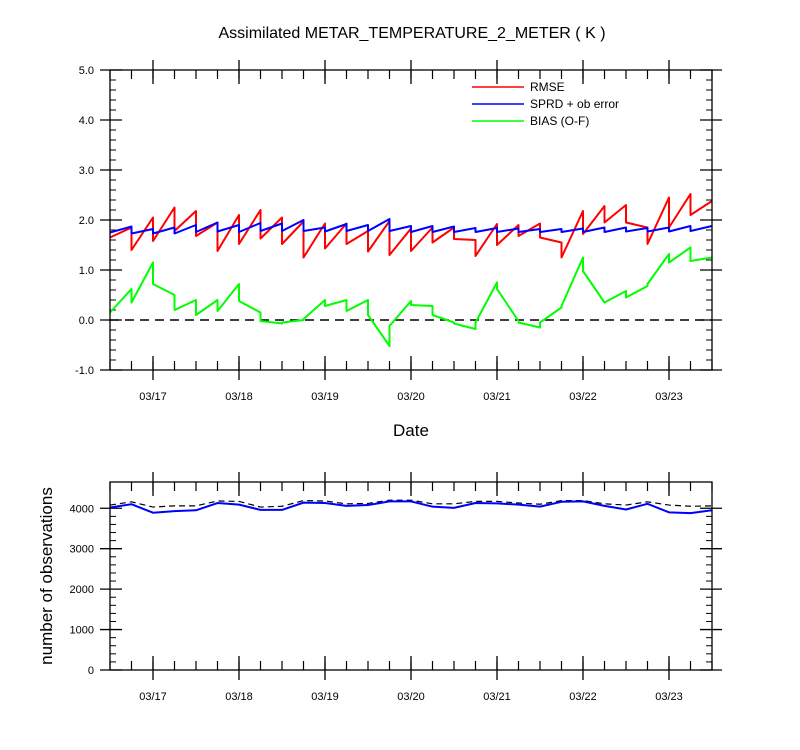 The width and height of the screenshot is (800, 750). I want to click on series-line-observations-used, so click(411, 507).